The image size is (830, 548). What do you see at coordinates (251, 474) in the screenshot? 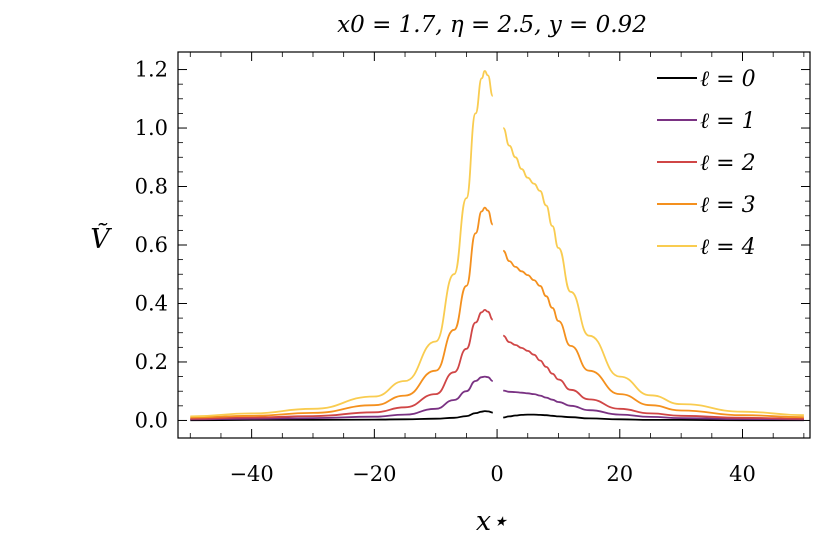
I see `x-tick-label: −40` at bounding box center [251, 474].